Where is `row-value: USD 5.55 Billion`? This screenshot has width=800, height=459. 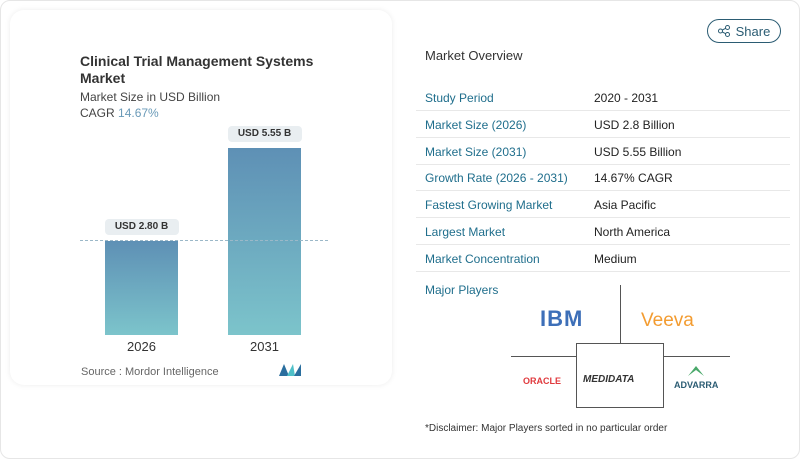
row-value: USD 5.55 Billion is located at coordinates (638, 151).